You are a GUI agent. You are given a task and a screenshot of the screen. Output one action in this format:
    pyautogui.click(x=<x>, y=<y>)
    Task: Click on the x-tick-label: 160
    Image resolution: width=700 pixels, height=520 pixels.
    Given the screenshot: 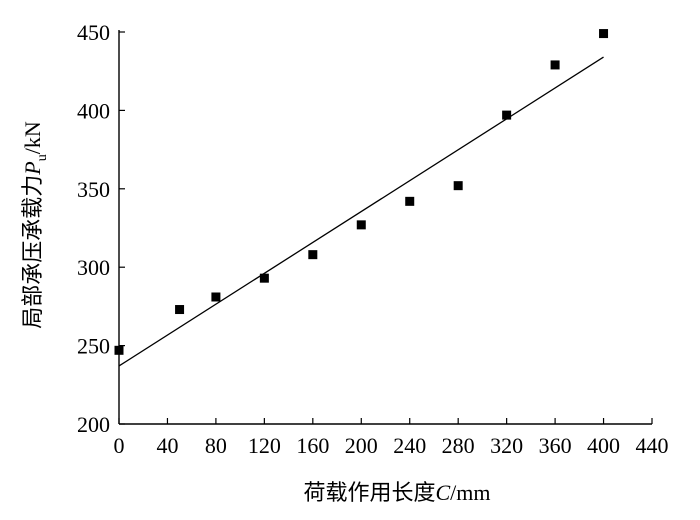 What is the action you would take?
    pyautogui.click(x=312, y=445)
    